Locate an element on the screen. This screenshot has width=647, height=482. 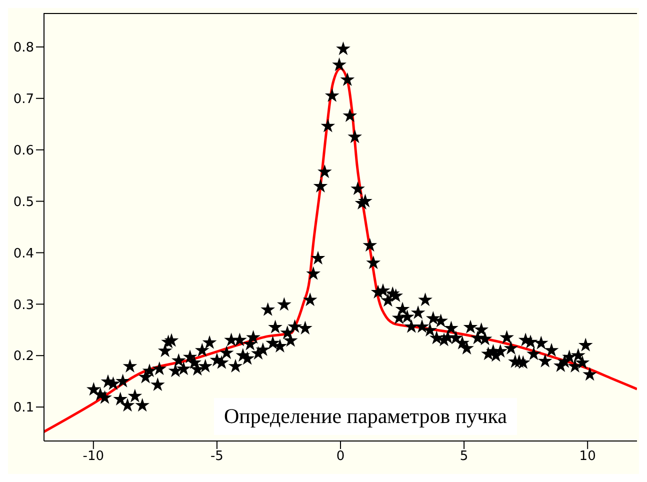
y-tick-label: 0.8 is located at coordinates (23, 48).